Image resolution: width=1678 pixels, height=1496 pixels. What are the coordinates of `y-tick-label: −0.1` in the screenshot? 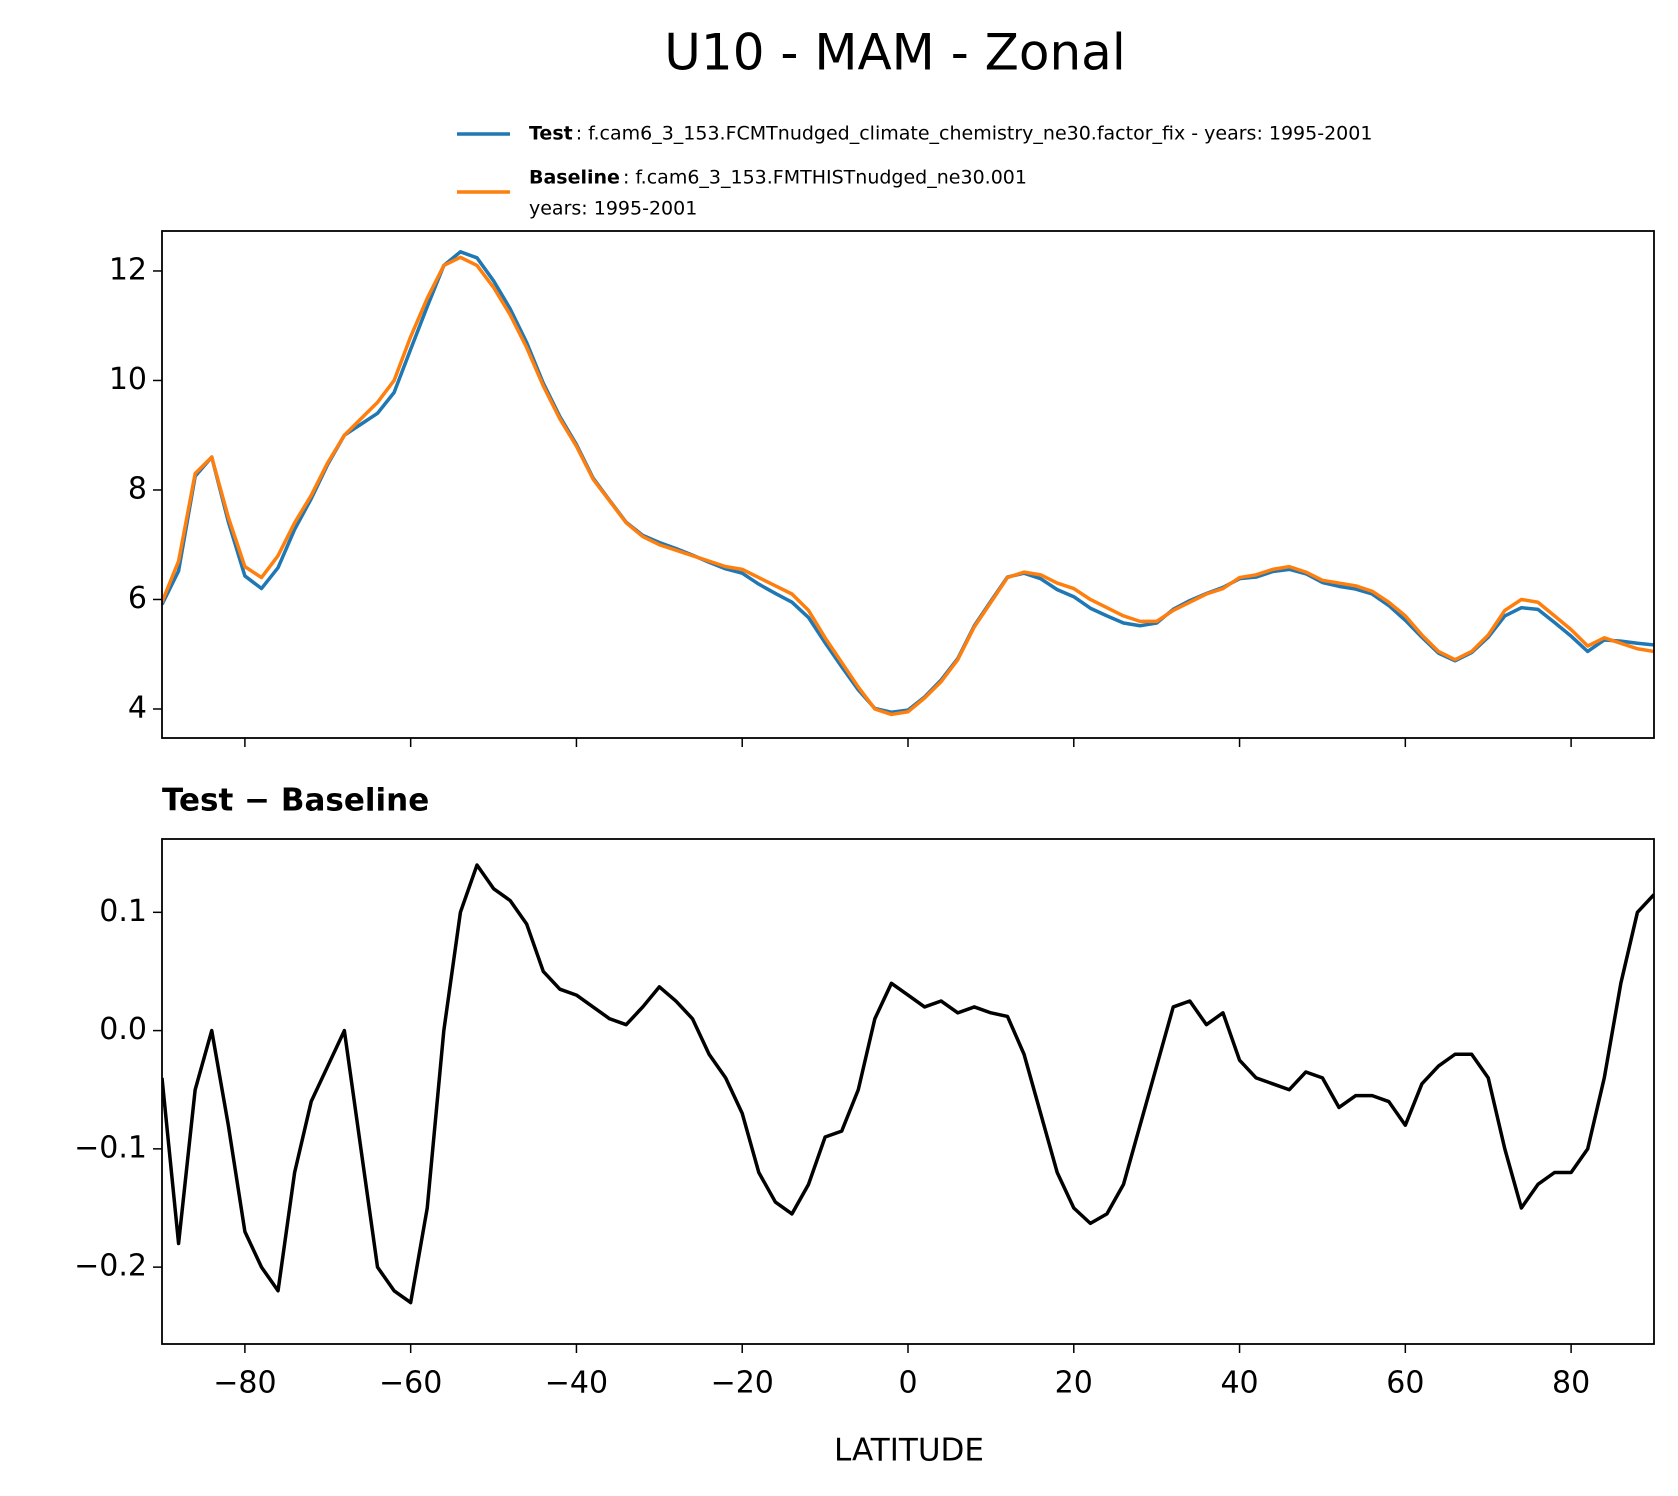 It's located at (110, 1147).